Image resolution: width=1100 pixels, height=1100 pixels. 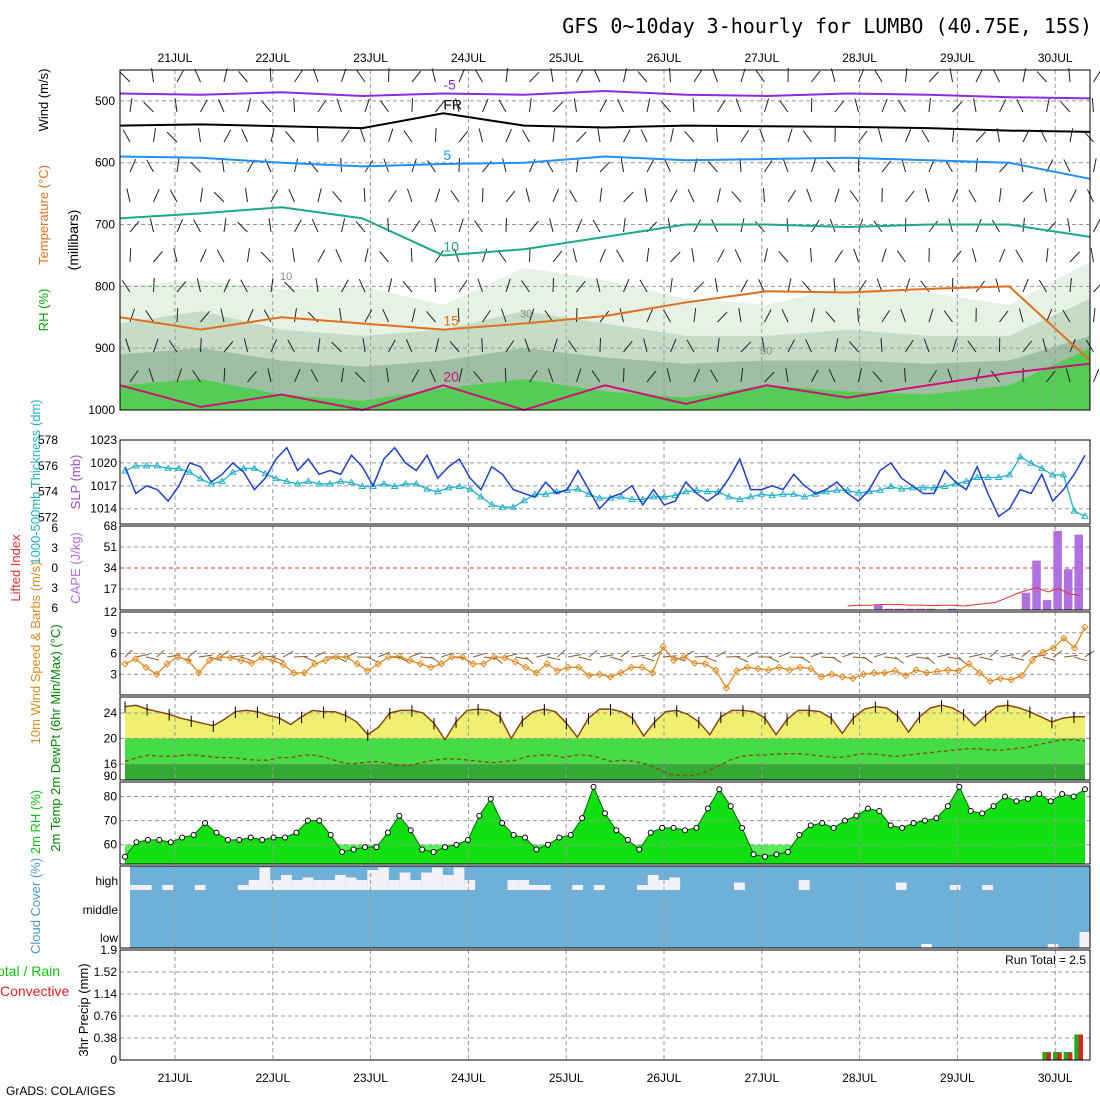 What do you see at coordinates (370, 58) in the screenshot?
I see `date-tick-label: 23JUL` at bounding box center [370, 58].